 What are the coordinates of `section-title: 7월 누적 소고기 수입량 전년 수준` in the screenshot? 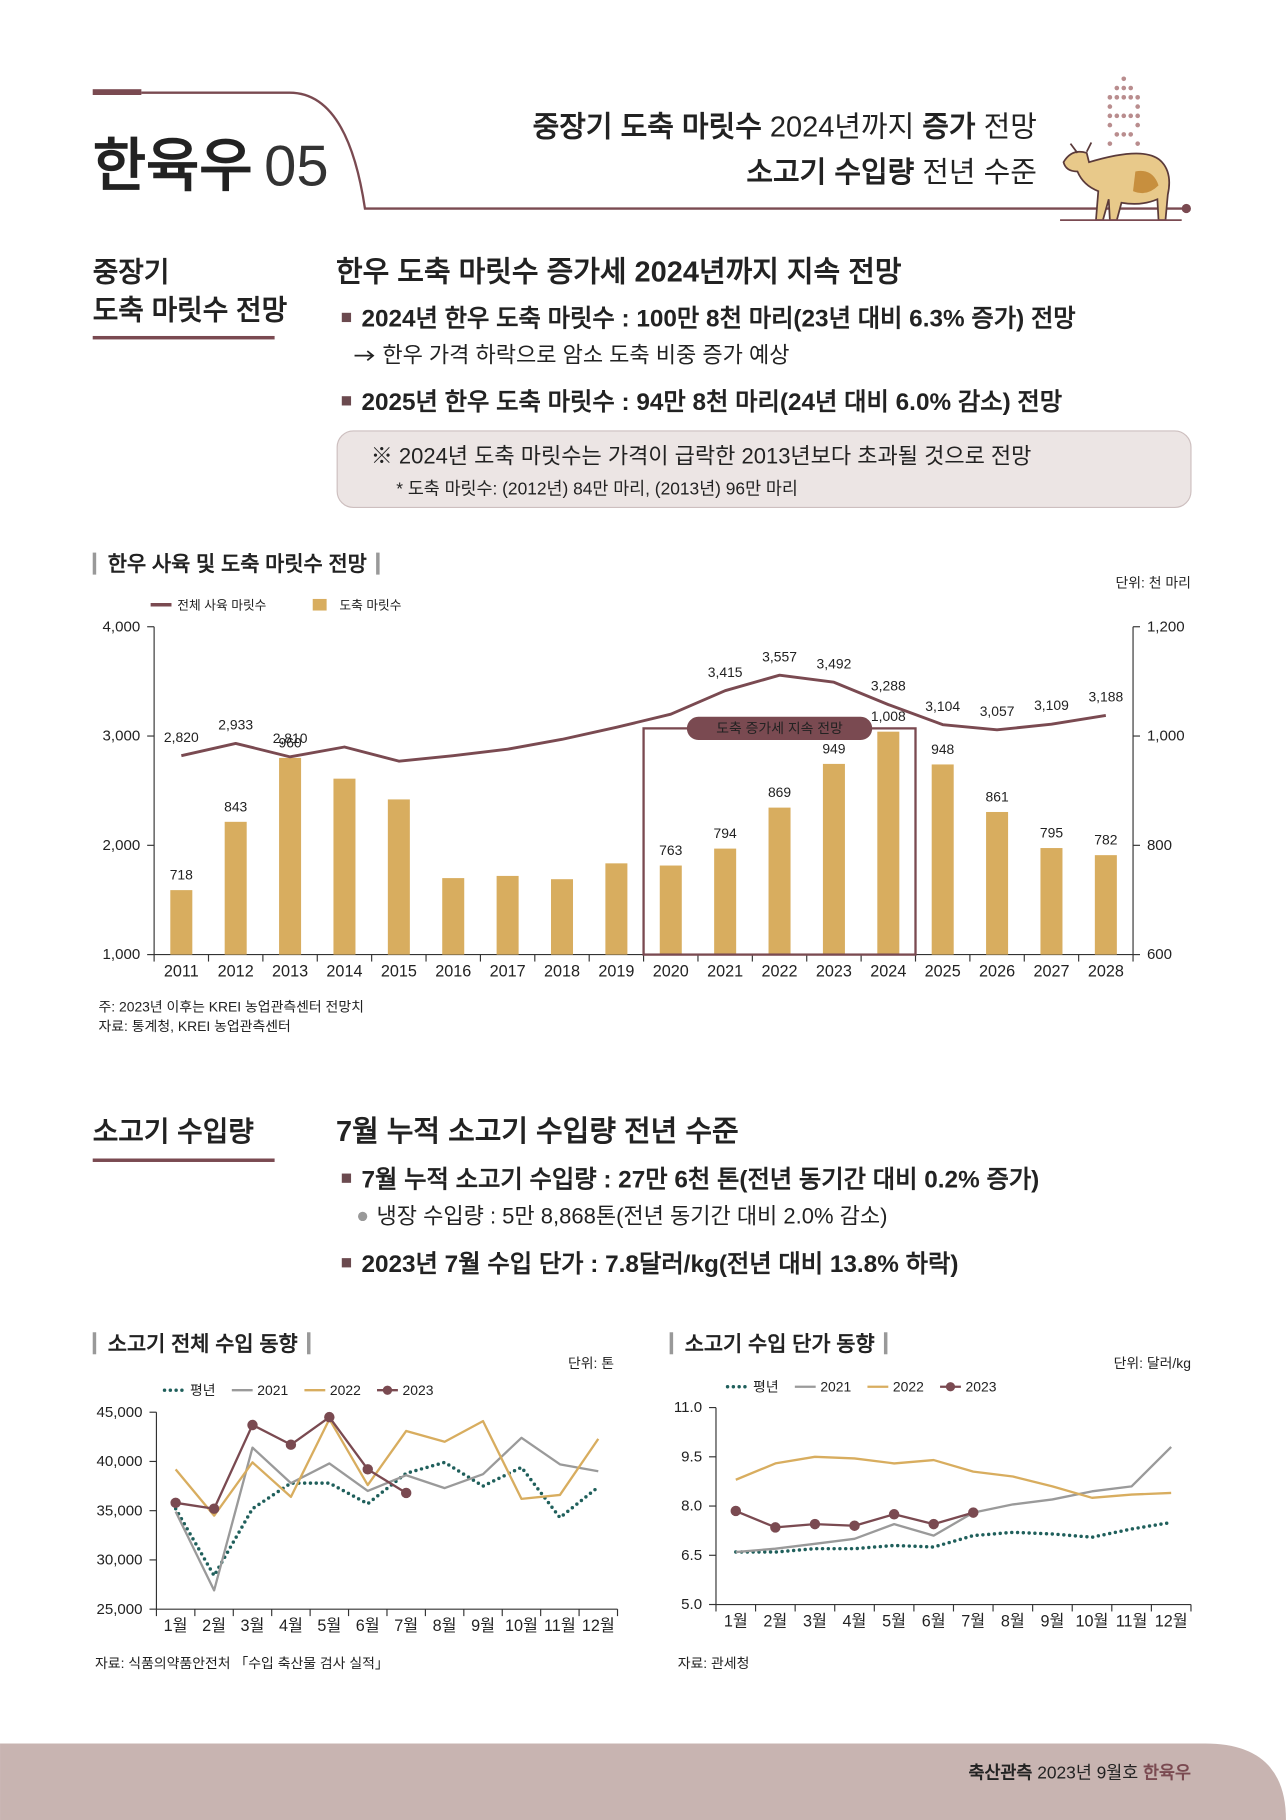 It's located at (537, 1132).